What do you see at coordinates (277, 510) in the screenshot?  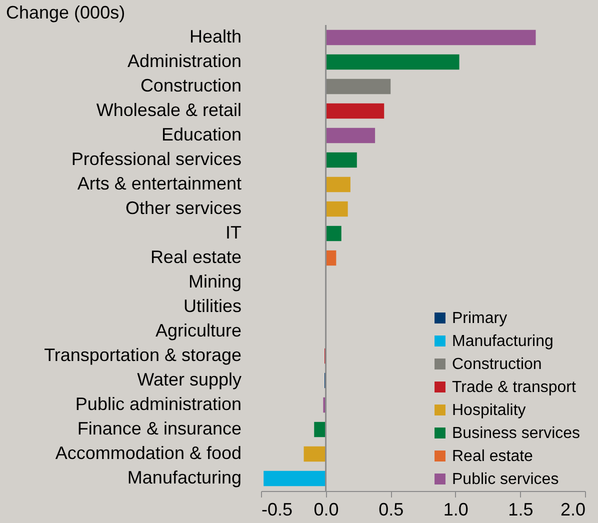 I see `x-tick-label: -0.5` at bounding box center [277, 510].